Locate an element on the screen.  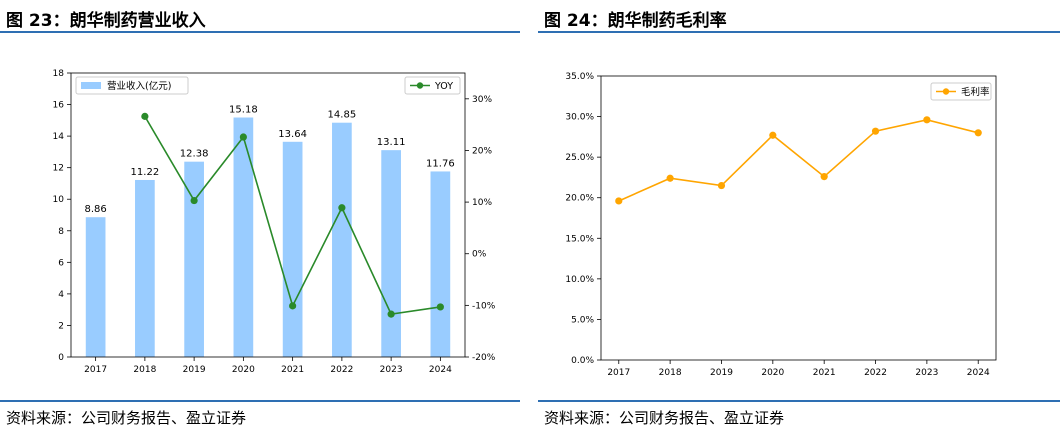
right-top-rule is located at coordinates (799, 32).